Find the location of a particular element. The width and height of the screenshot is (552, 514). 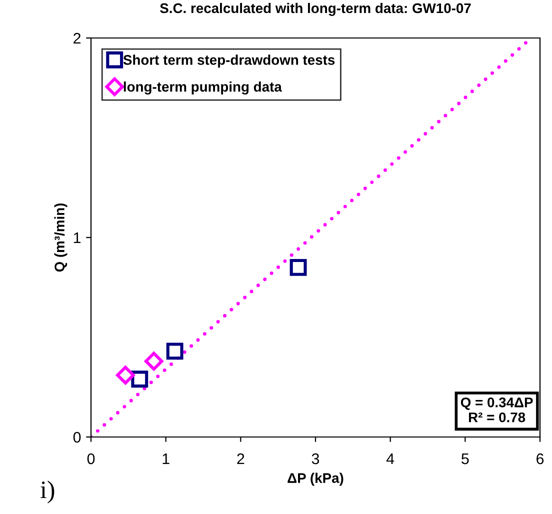

x-axis-title: ΔP (kPa) is located at coordinates (316, 479).